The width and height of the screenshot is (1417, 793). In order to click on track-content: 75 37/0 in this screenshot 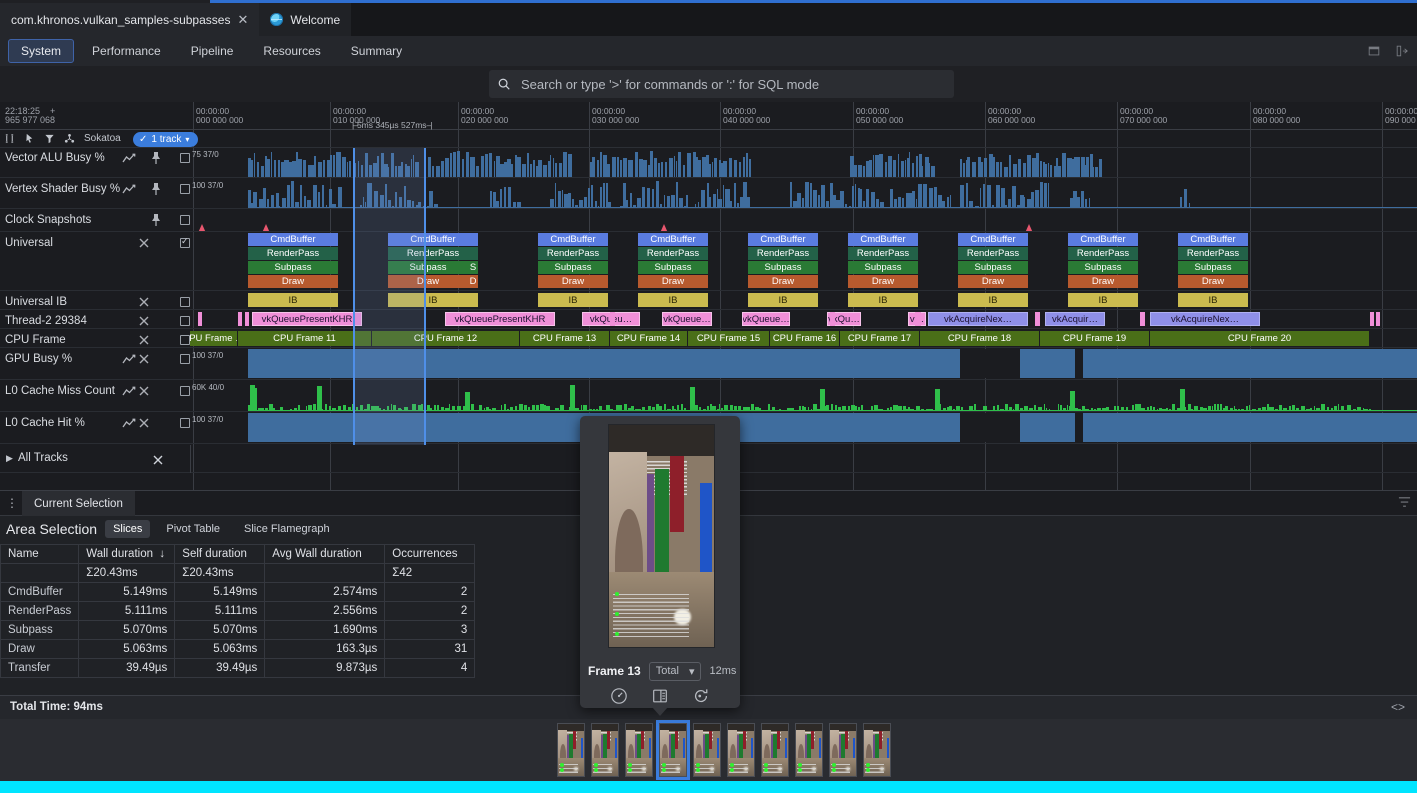, I will do `click(803, 162)`.